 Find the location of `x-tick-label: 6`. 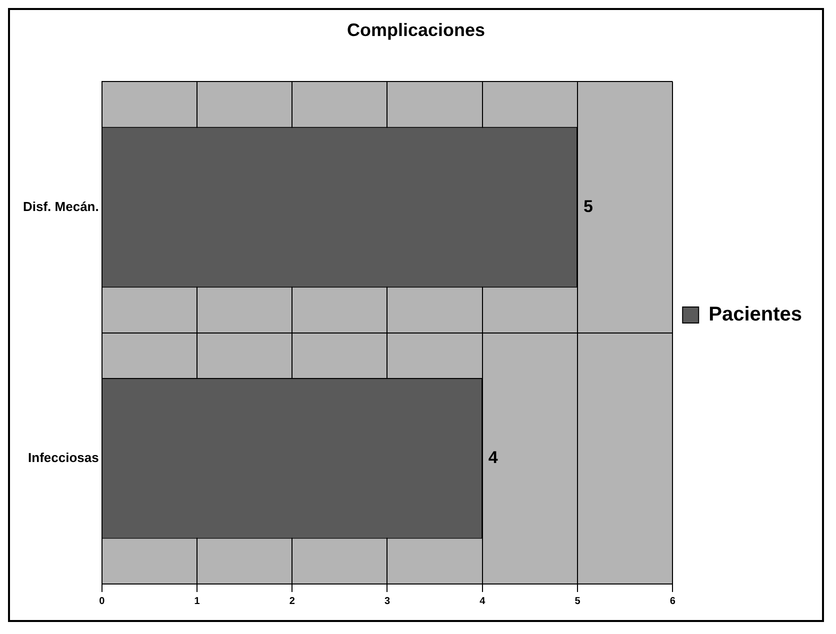

x-tick-label: 6 is located at coordinates (673, 601).